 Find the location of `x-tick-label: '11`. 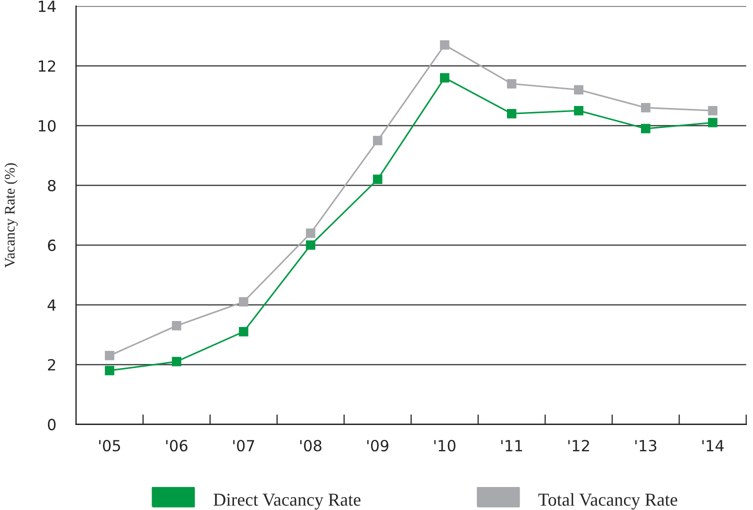

x-tick-label: '11 is located at coordinates (511, 446).